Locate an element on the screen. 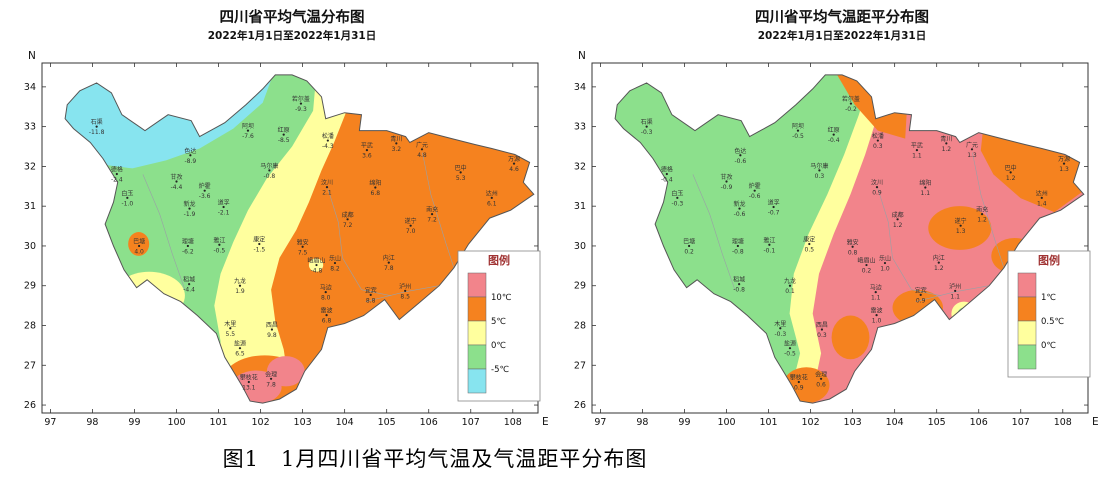 The height and width of the screenshot is (503, 1100). station-value: 0.6 is located at coordinates (821, 384).